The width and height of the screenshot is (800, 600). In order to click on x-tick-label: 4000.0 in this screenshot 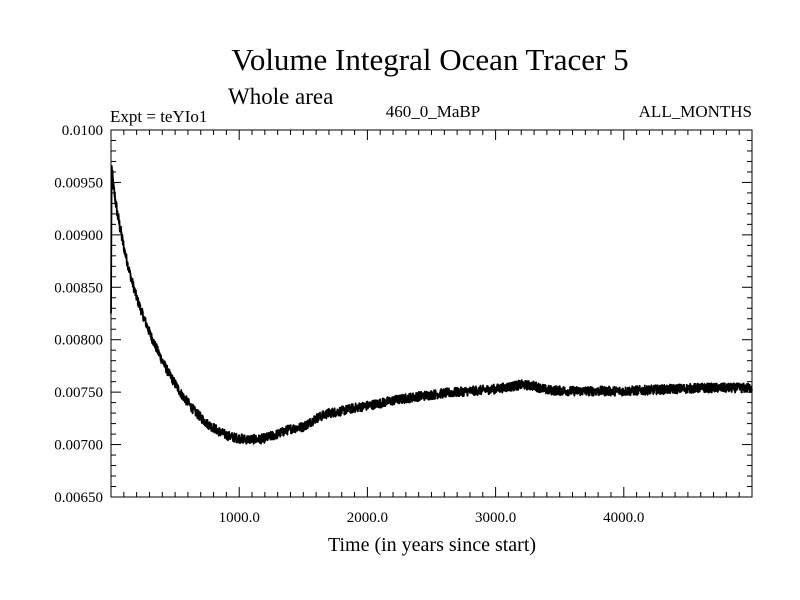, I will do `click(623, 518)`.